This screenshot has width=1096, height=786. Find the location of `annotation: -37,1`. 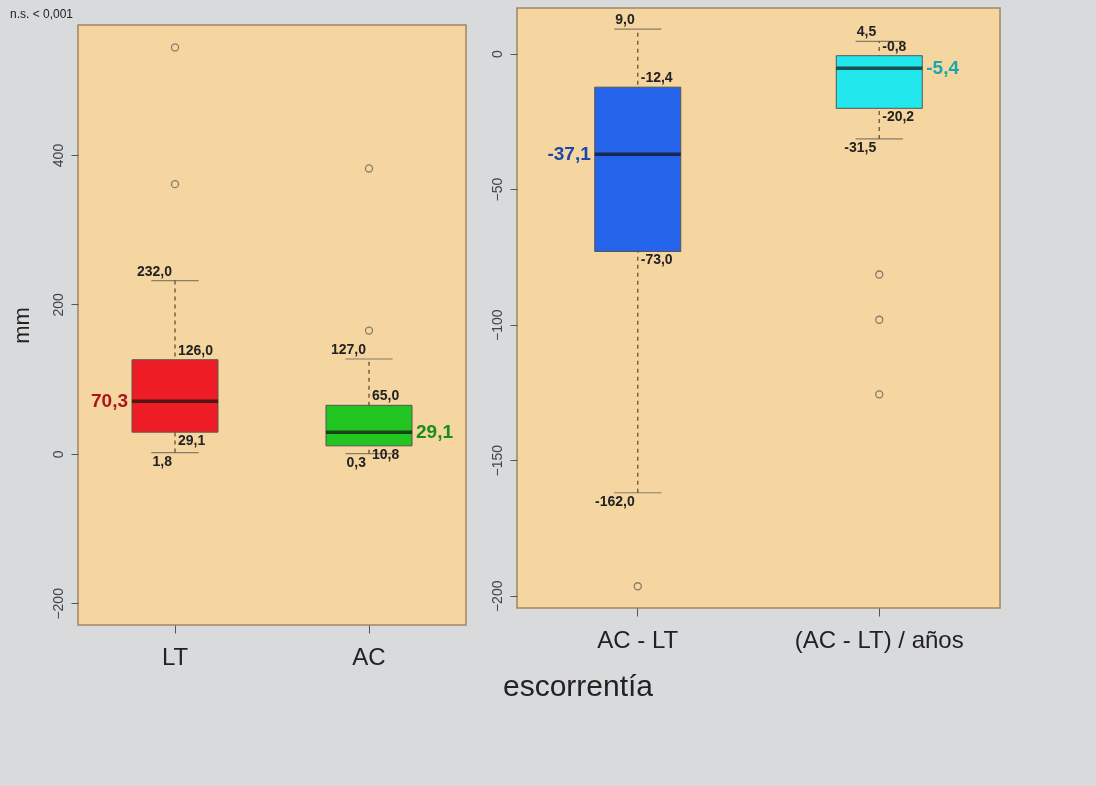

annotation: -37,1 is located at coordinates (569, 154).